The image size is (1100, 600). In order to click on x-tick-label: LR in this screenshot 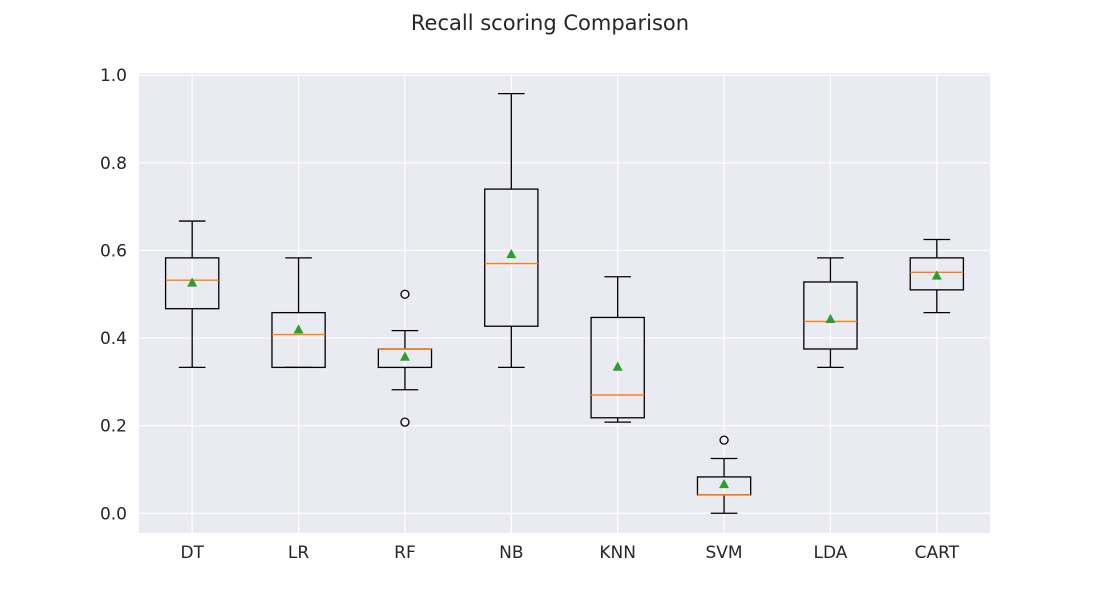, I will do `click(298, 553)`.